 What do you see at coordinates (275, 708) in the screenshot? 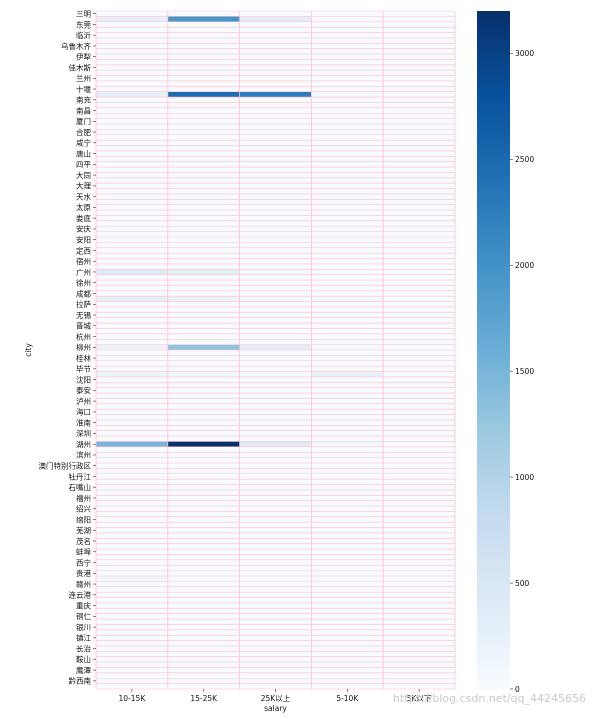
I see `x-axis-label: salary` at bounding box center [275, 708].